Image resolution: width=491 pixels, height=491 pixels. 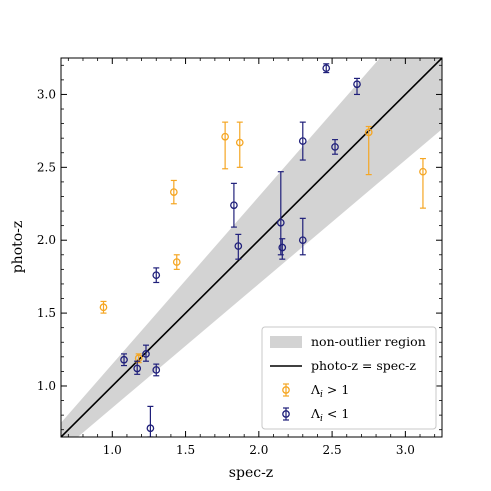 What do you see at coordinates (46, 94) in the screenshot?
I see `y-tick-label: 3.0` at bounding box center [46, 94].